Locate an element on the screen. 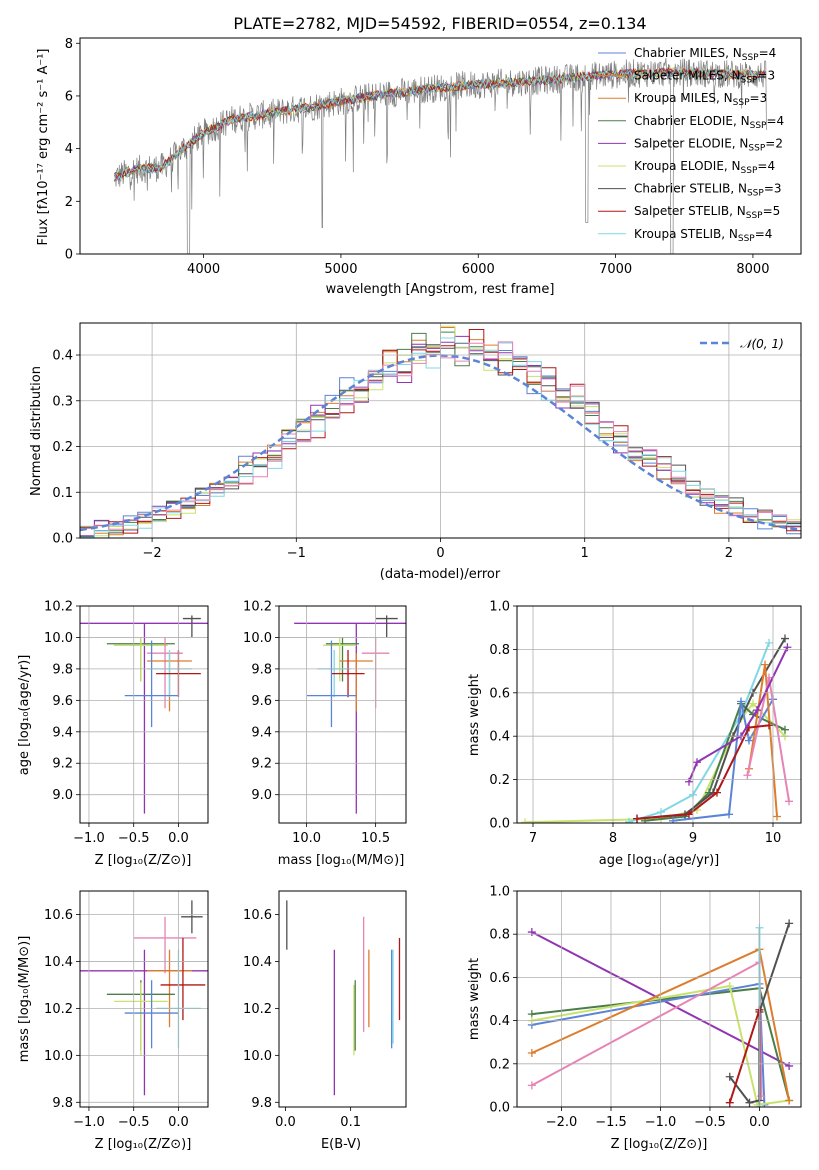 Image resolution: width=819 pixels, height=1170 pixels. x-tick-label: −2.0 is located at coordinates (562, 1122).